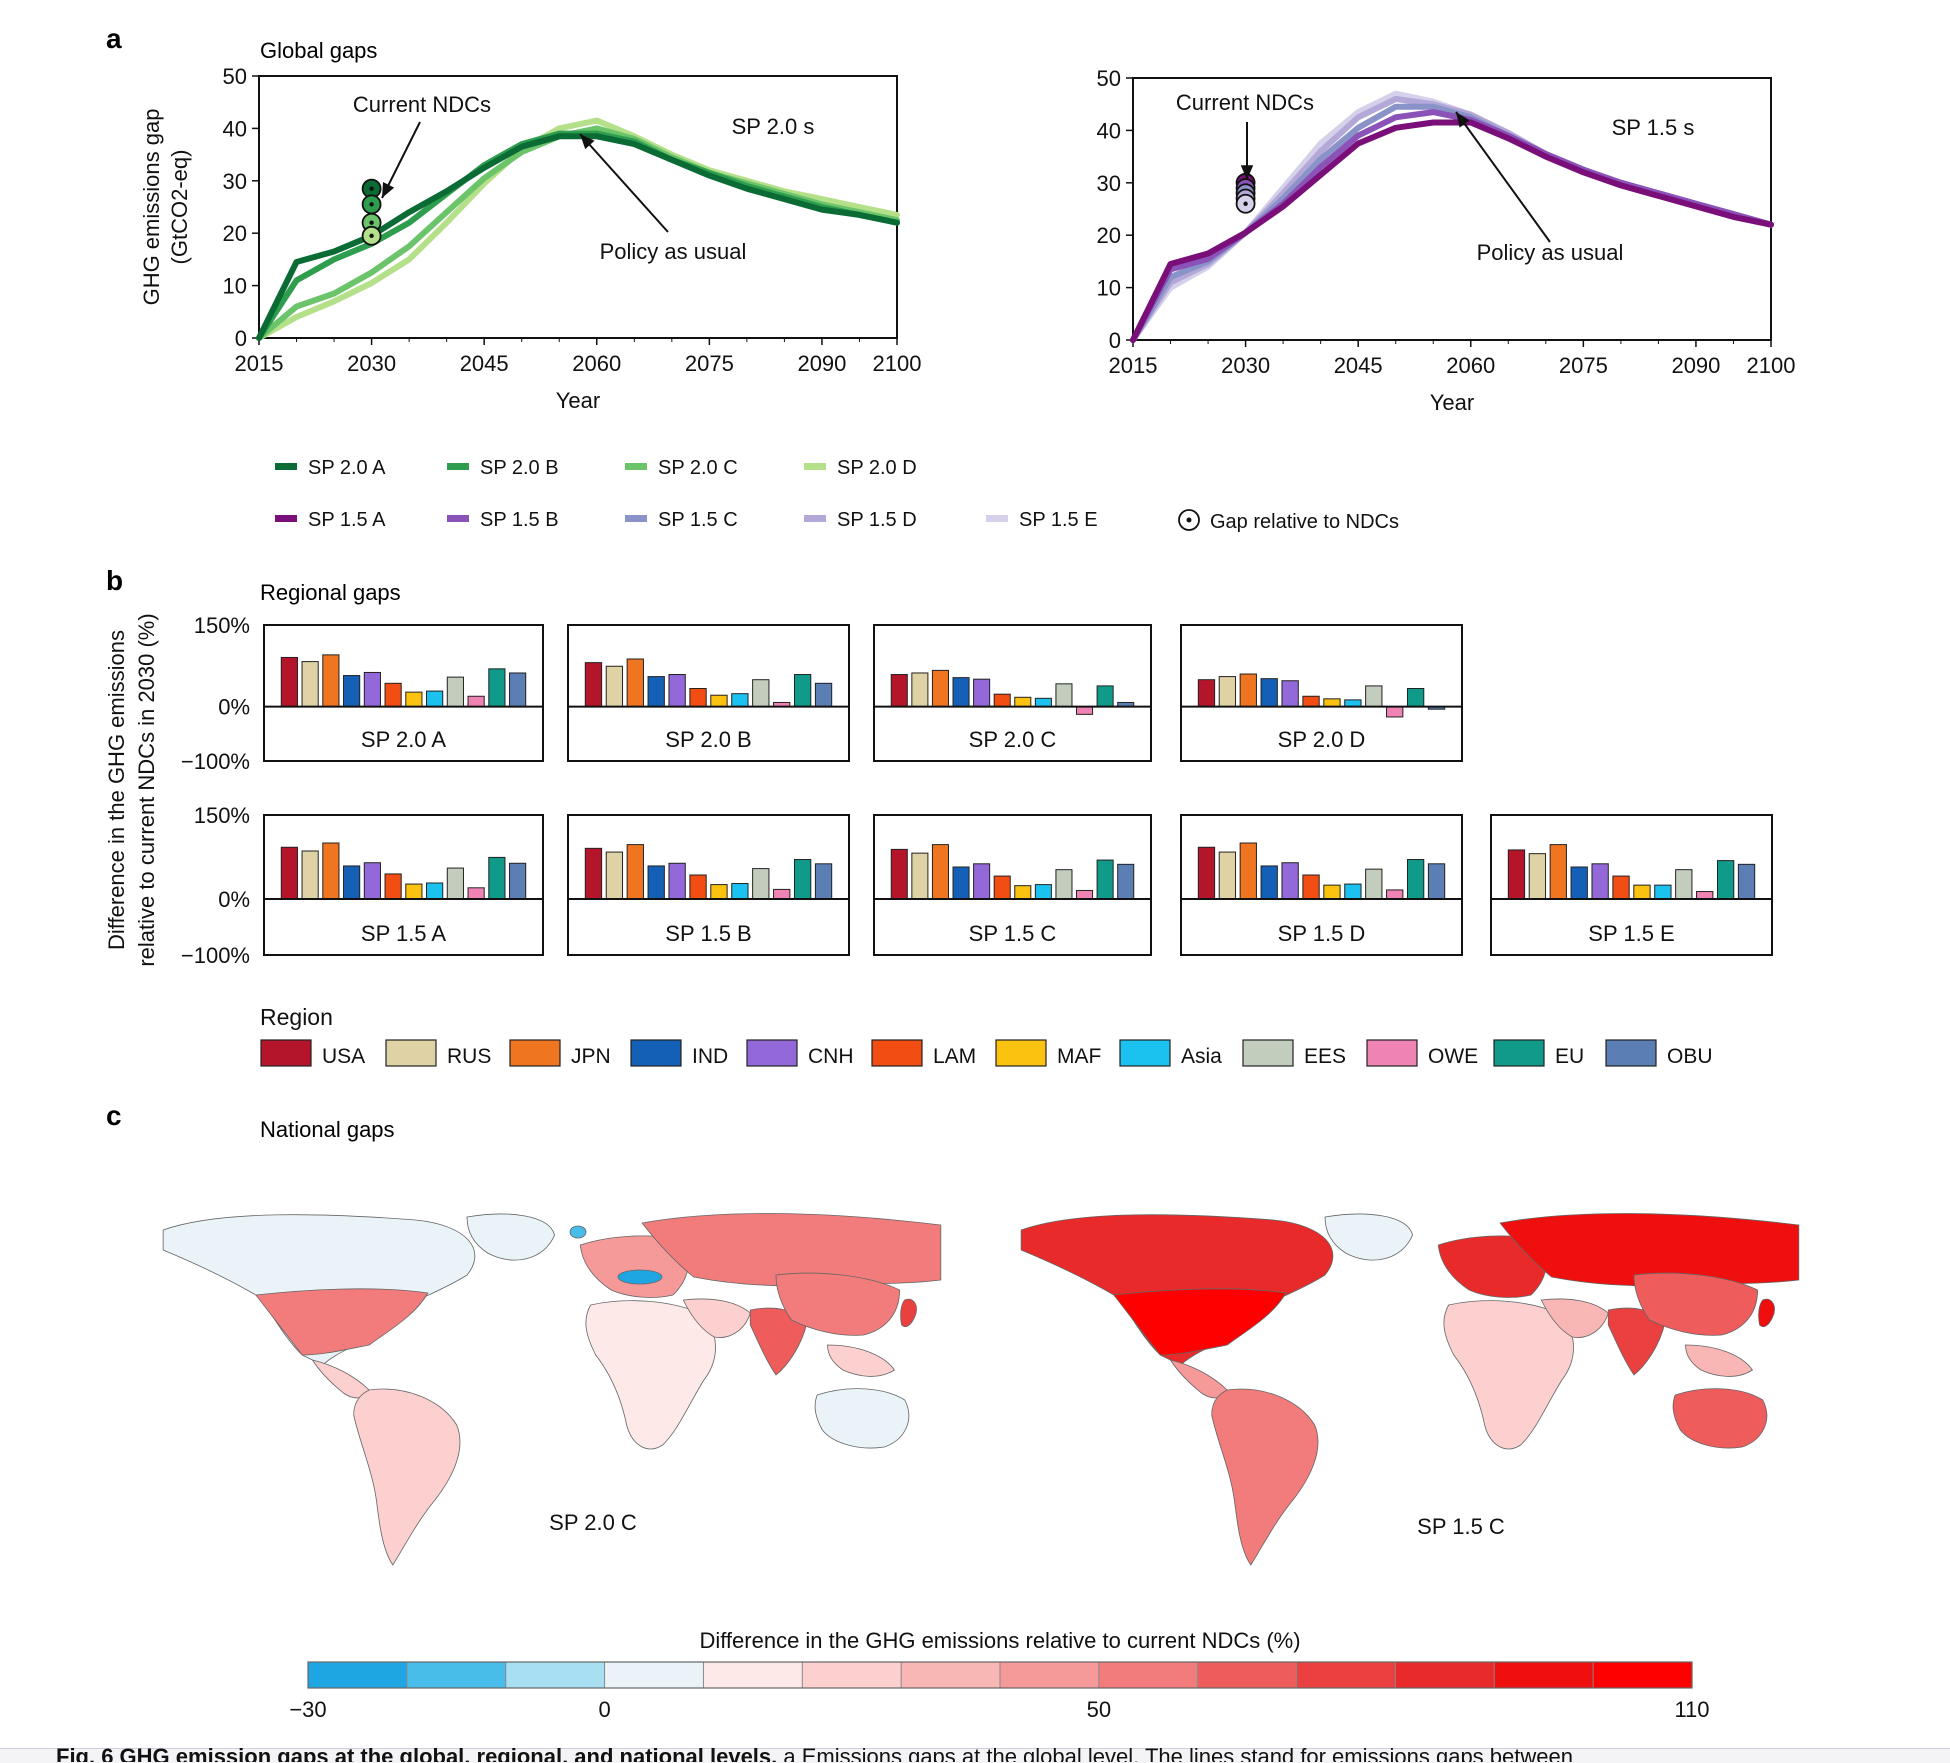 This screenshot has height=1763, width=1950. What do you see at coordinates (404, 739) in the screenshot?
I see `bar-panel-label: SP 2.0 A` at bounding box center [404, 739].